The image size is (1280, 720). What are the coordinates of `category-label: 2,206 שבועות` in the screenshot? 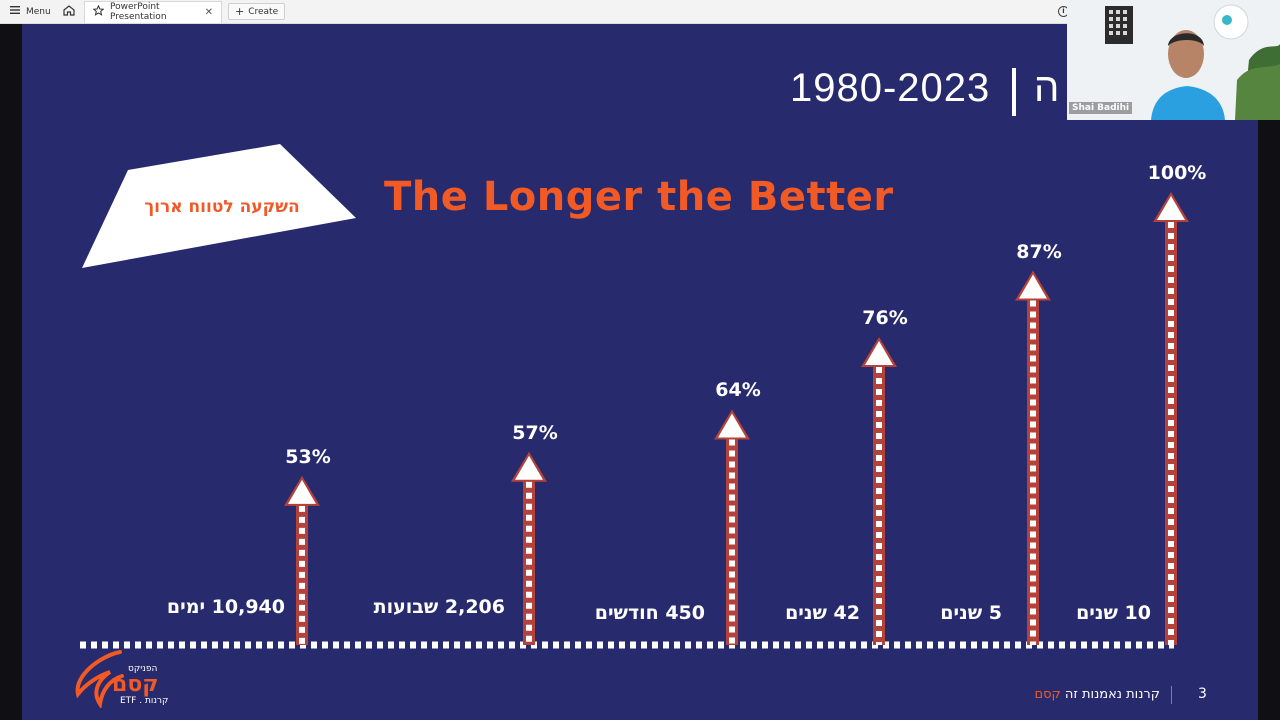 It's located at (439, 607).